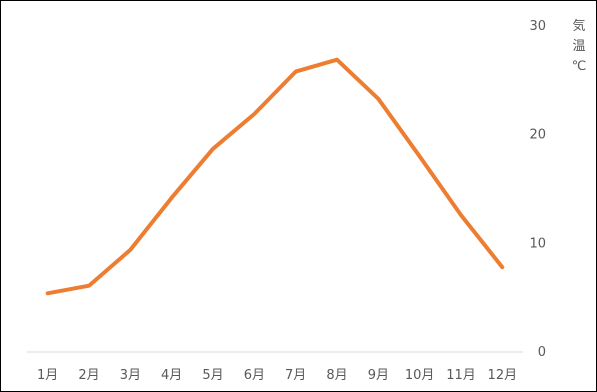 The image size is (597, 392). Describe the element at coordinates (130, 375) in the screenshot. I see `x-tick-label: 3月` at that location.